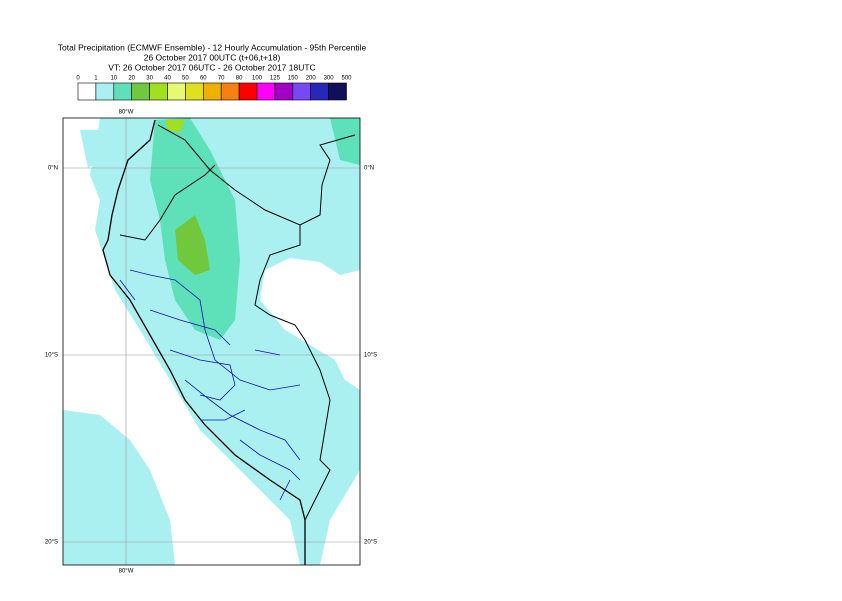  What do you see at coordinates (185, 79) in the screenshot?
I see `legend-label: 50` at bounding box center [185, 79].